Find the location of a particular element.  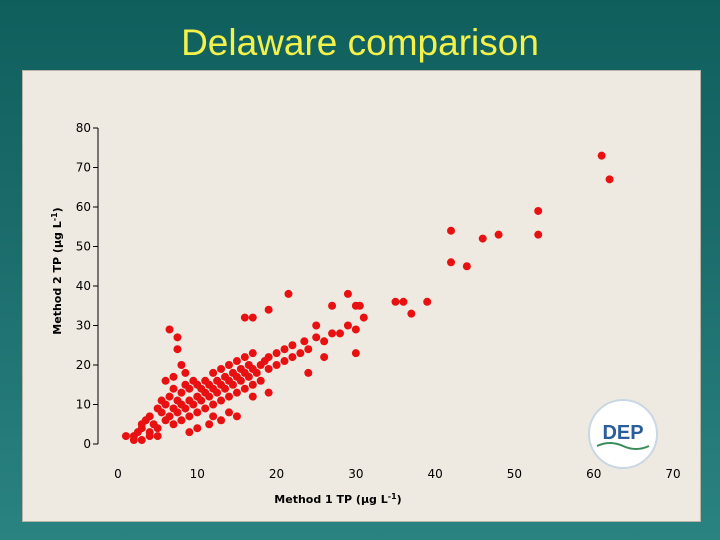

x-tick-label: 70 is located at coordinates (672, 474).